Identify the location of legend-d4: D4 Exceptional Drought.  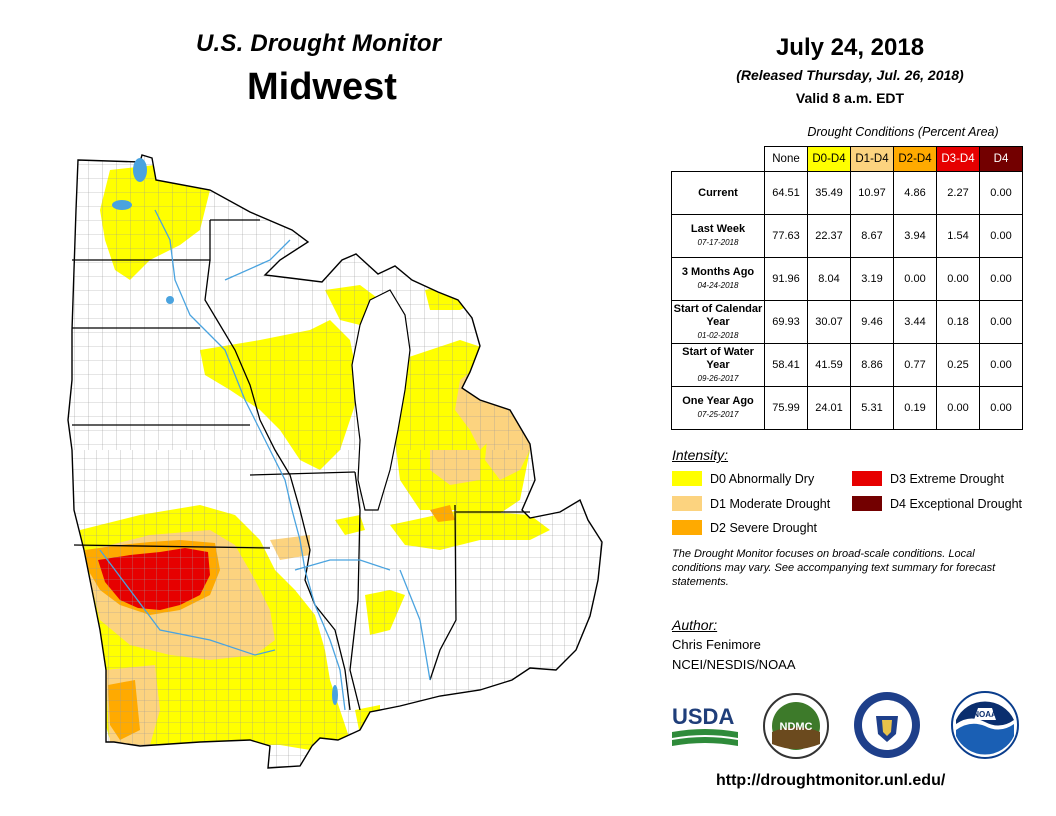
(937, 503).